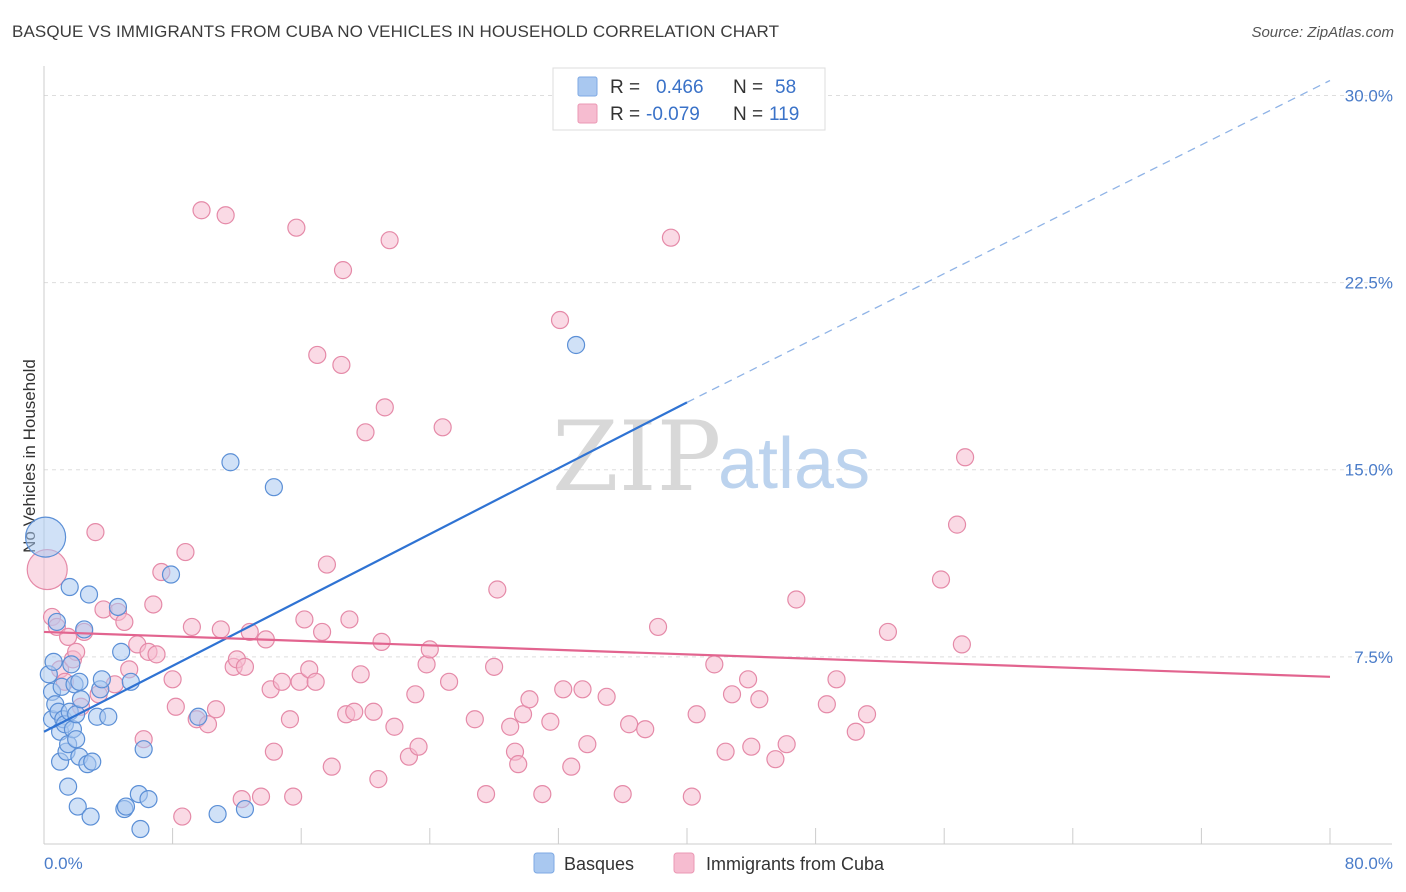  What do you see at coordinates (1369, 470) in the screenshot?
I see `y-tick-label: 15.0%` at bounding box center [1369, 470].